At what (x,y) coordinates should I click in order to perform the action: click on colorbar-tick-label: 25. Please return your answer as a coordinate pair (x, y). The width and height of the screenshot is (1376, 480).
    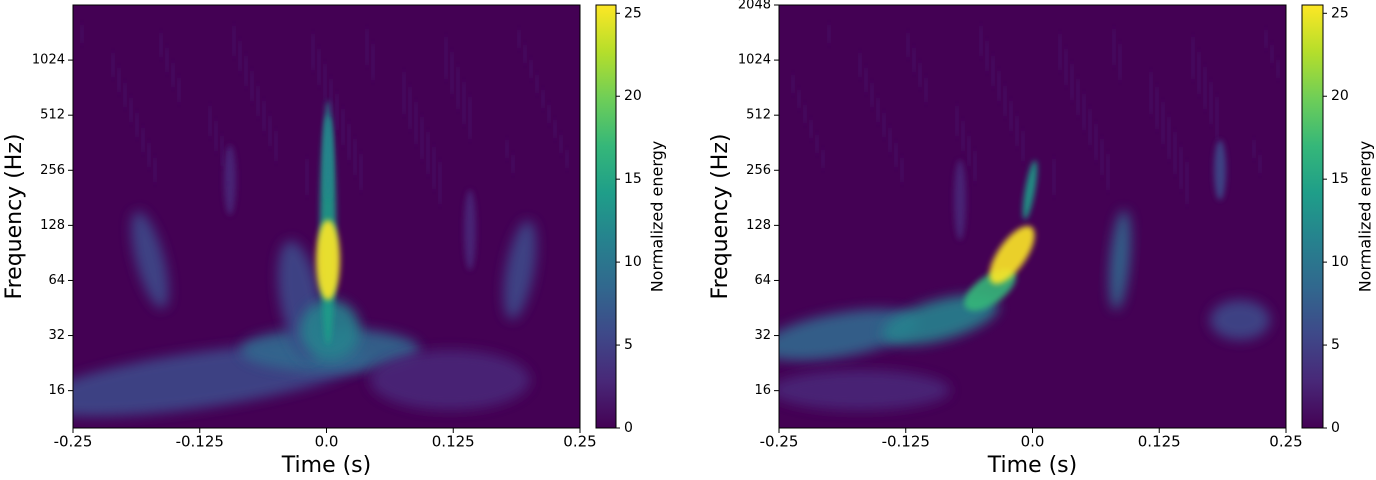
    Looking at the image, I should click on (633, 13).